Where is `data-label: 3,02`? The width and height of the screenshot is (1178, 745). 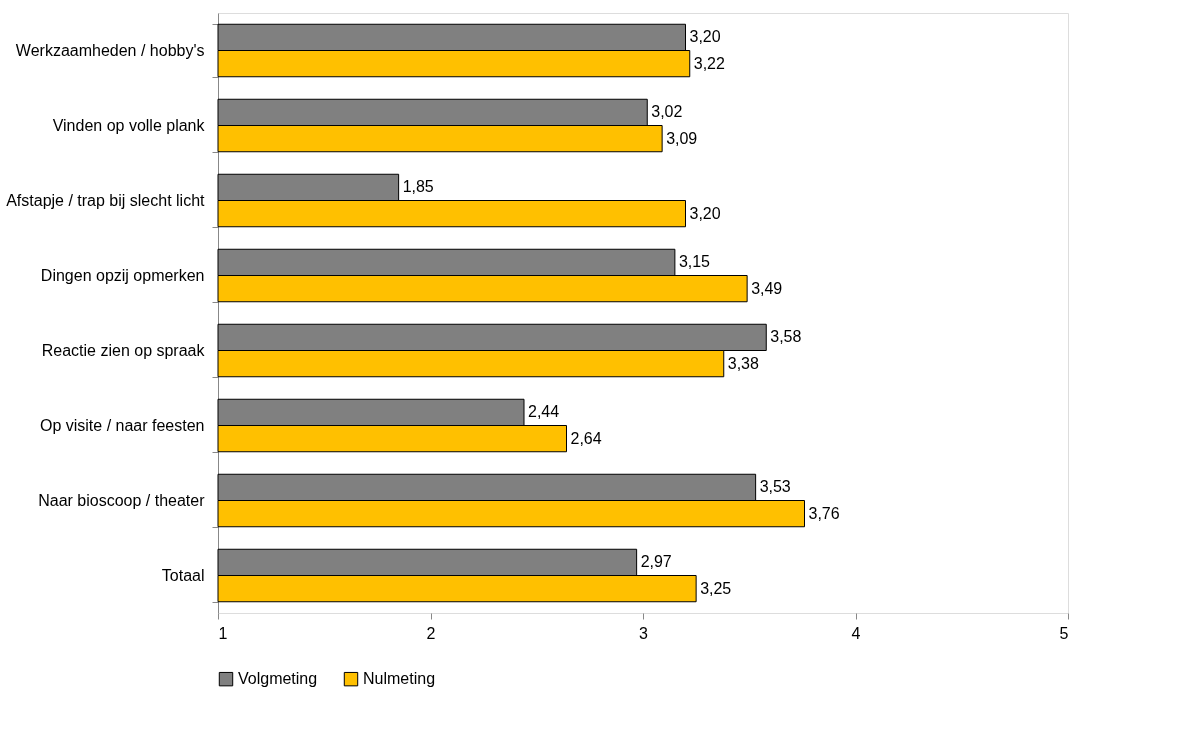 data-label: 3,02 is located at coordinates (667, 112).